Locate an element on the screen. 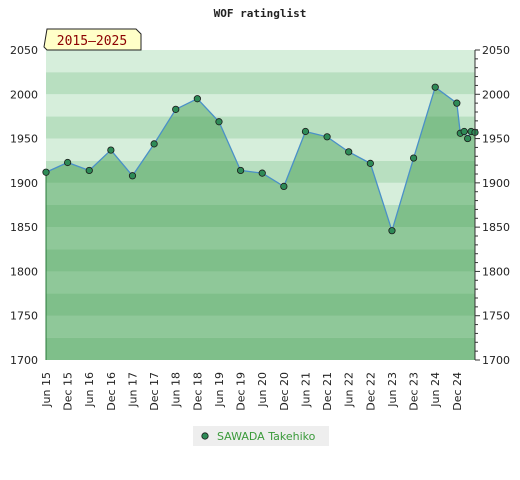 Image resolution: width=520 pixels, height=480 pixels. x-tick-label: Dec 18 is located at coordinates (197, 391).